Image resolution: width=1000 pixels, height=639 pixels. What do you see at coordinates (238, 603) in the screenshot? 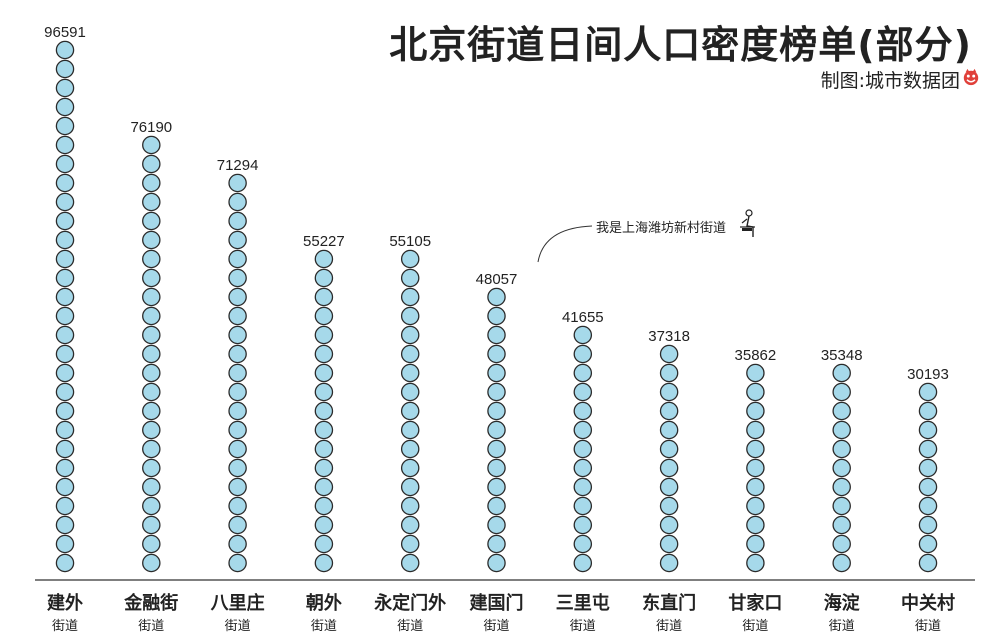
I see `category-label: 八里庄` at bounding box center [238, 603].